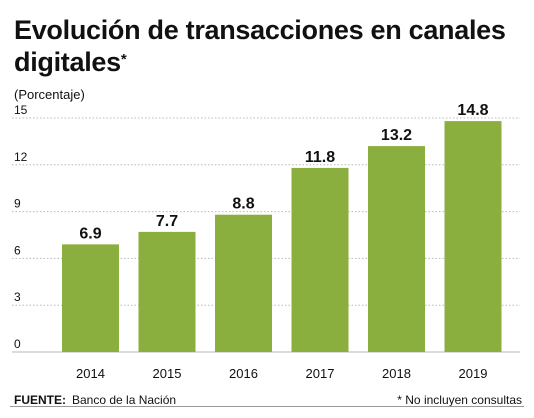 The height and width of the screenshot is (418, 534). Describe the element at coordinates (40, 400) in the screenshot. I see `source-label: FUENTE:` at that location.